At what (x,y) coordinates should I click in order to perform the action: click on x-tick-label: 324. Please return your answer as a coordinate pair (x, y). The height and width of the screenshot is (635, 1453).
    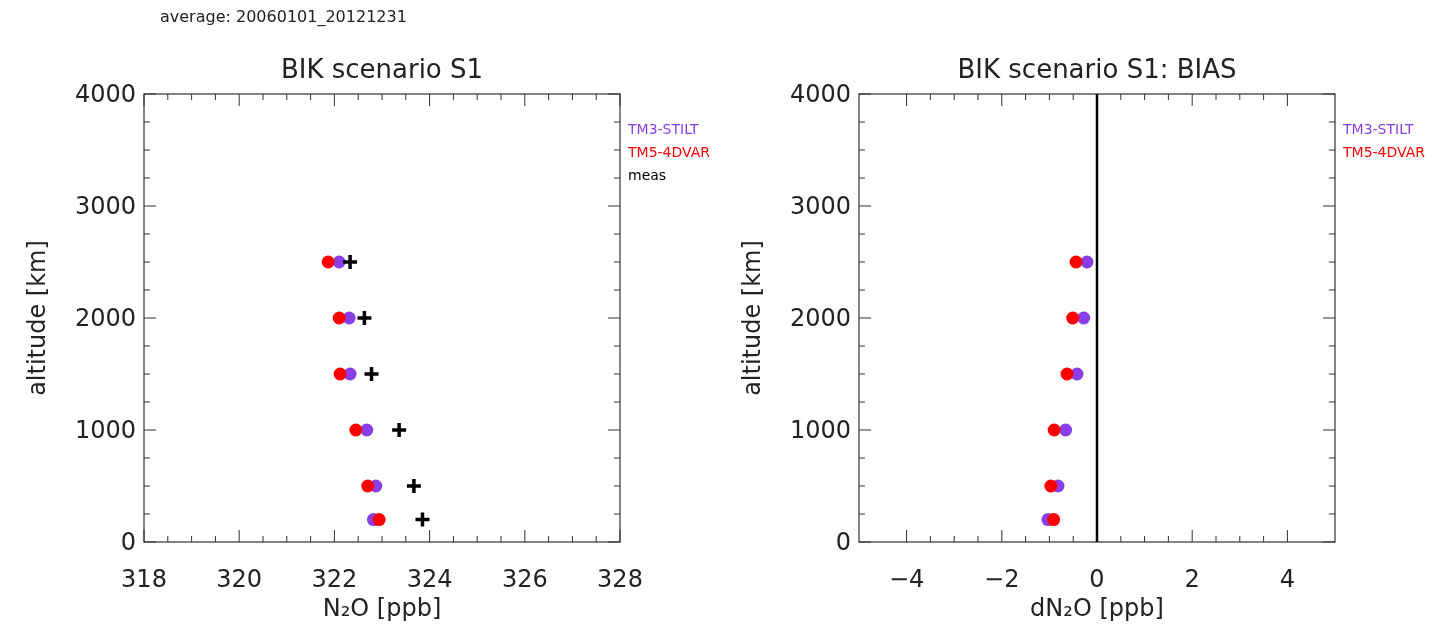
    Looking at the image, I should click on (429, 579).